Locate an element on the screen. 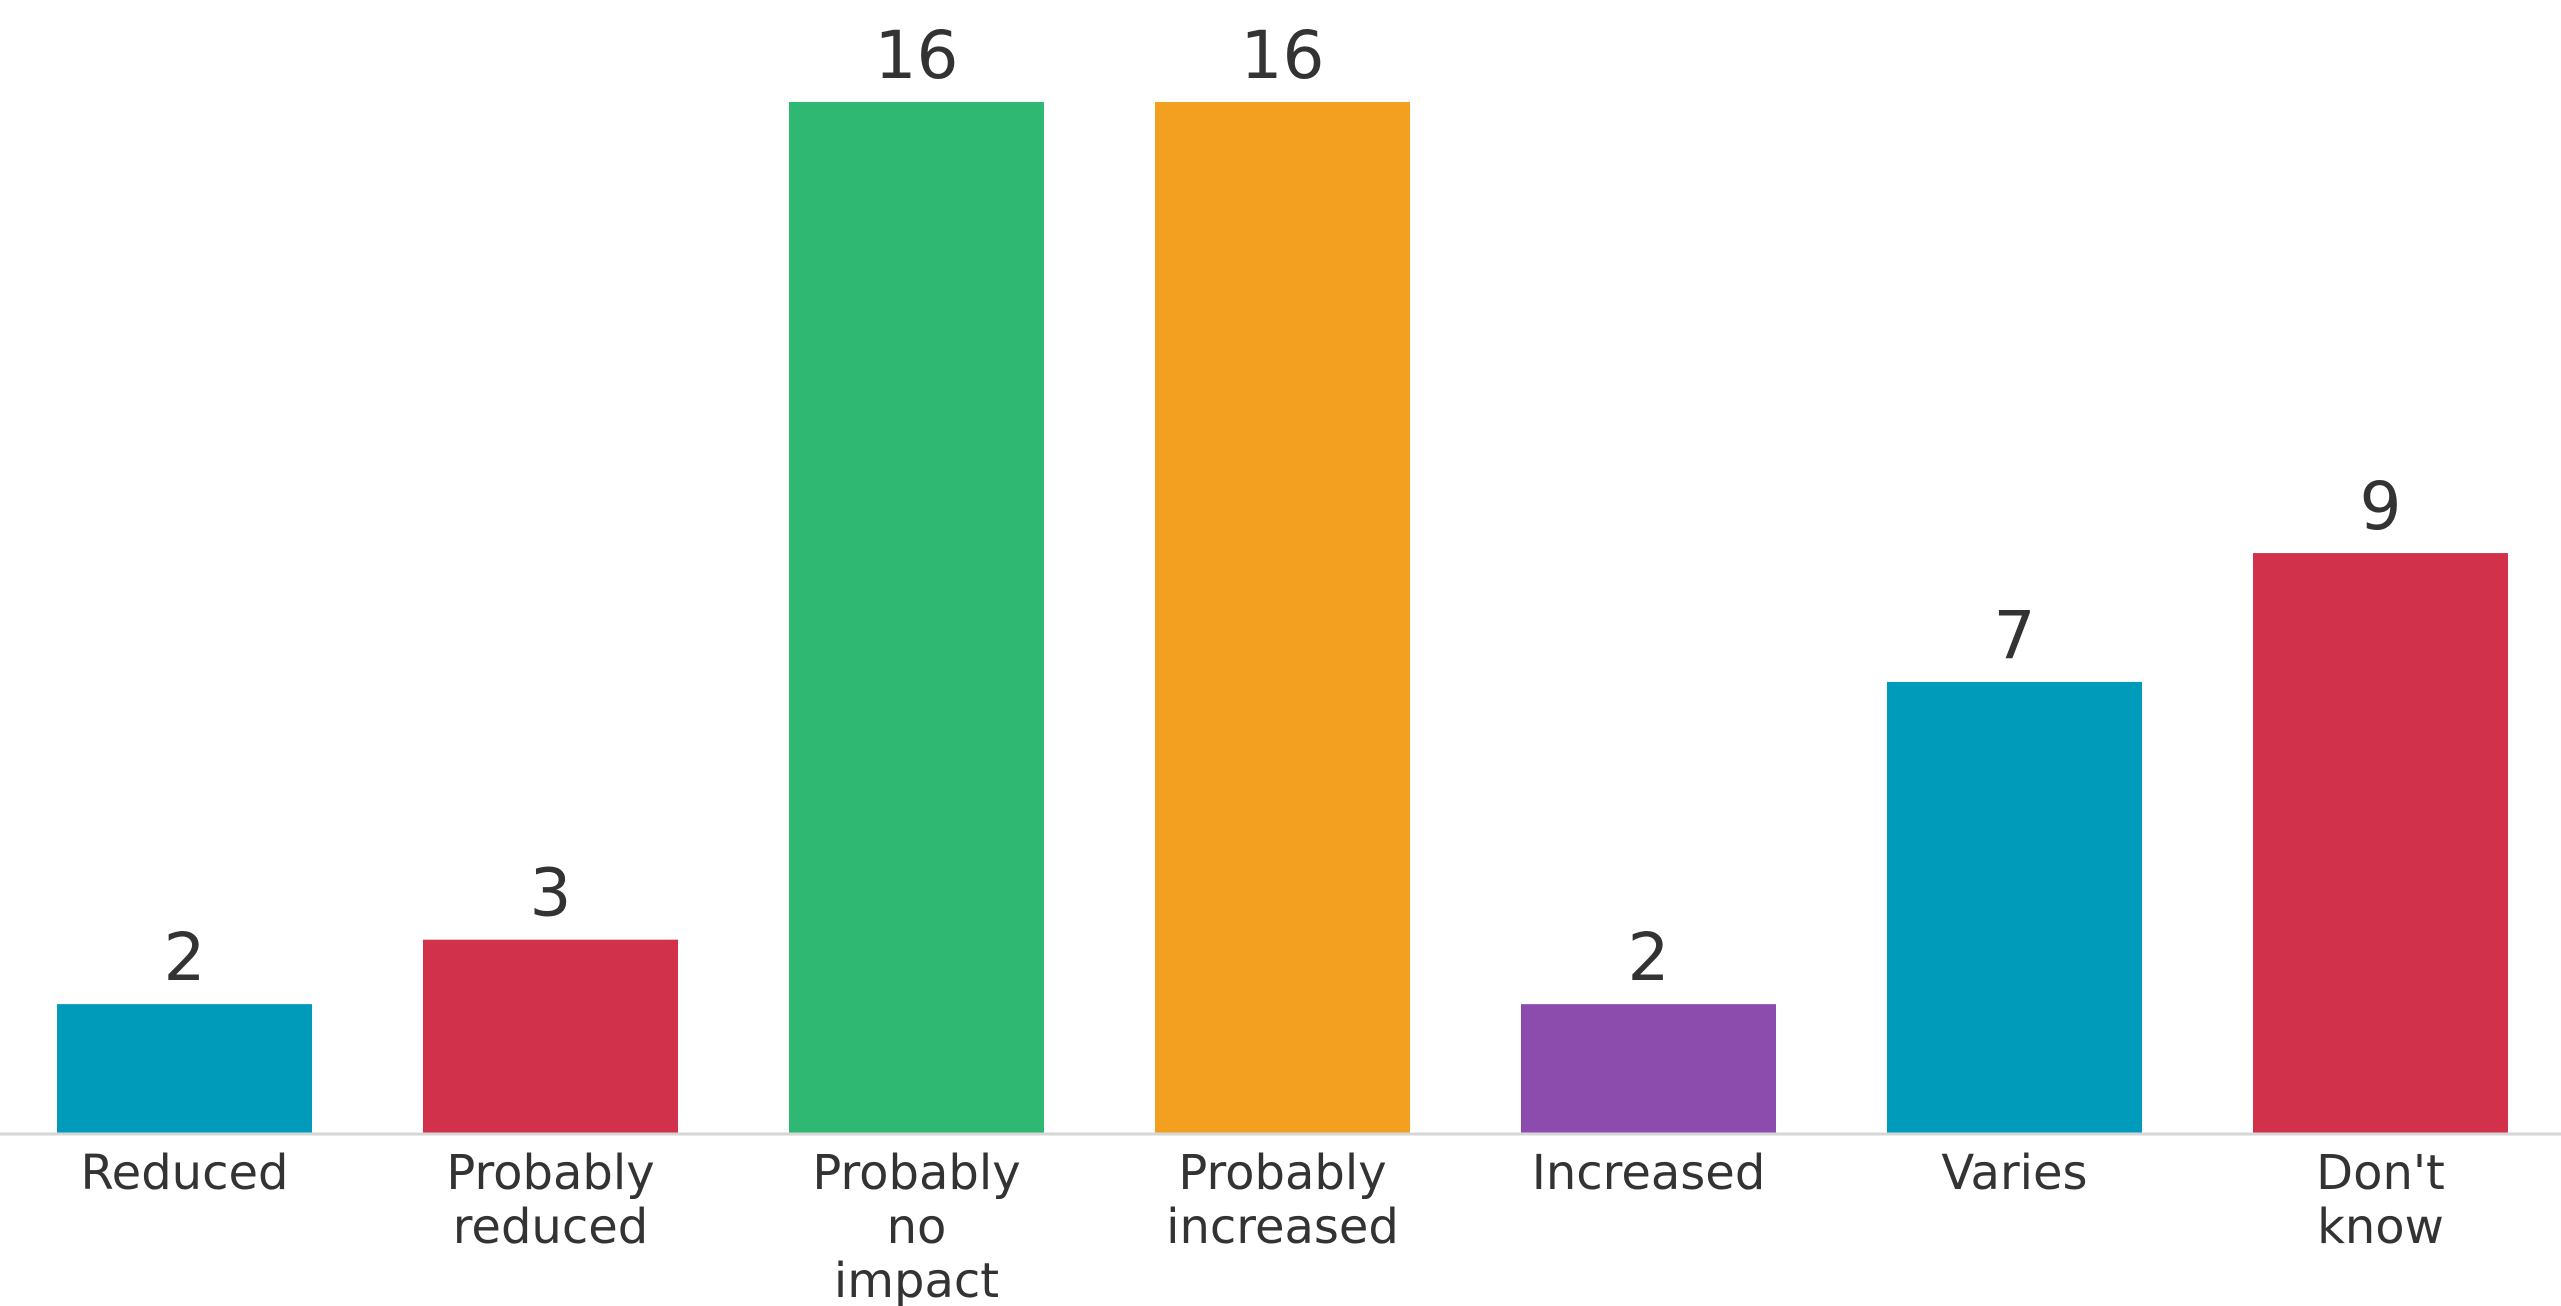 The image size is (2561, 1306). category-label-line: impact is located at coordinates (916, 1279).